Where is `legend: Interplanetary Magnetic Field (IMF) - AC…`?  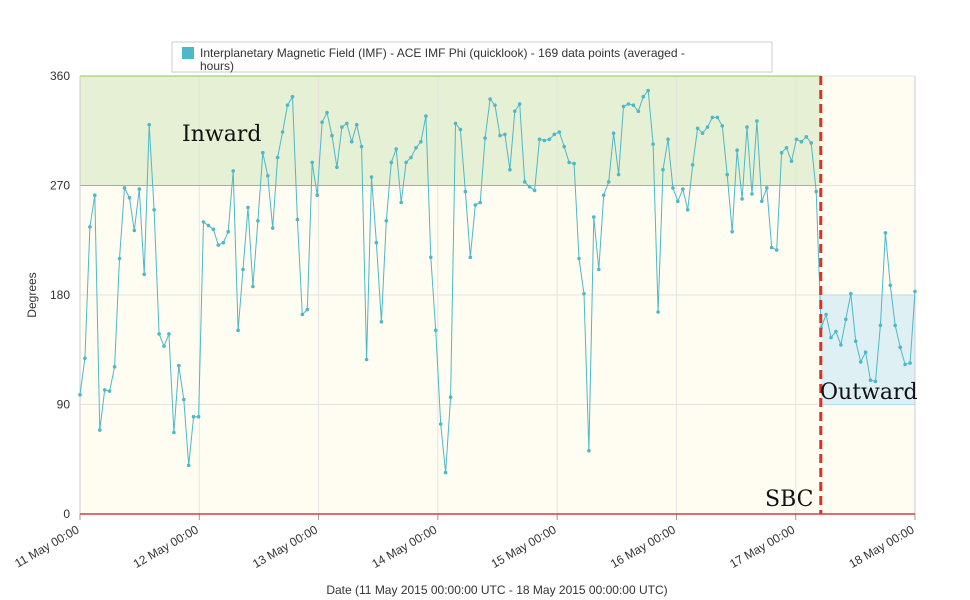
legend: Interplanetary Magnetic Field (IMF) - AC… is located at coordinates (472, 57).